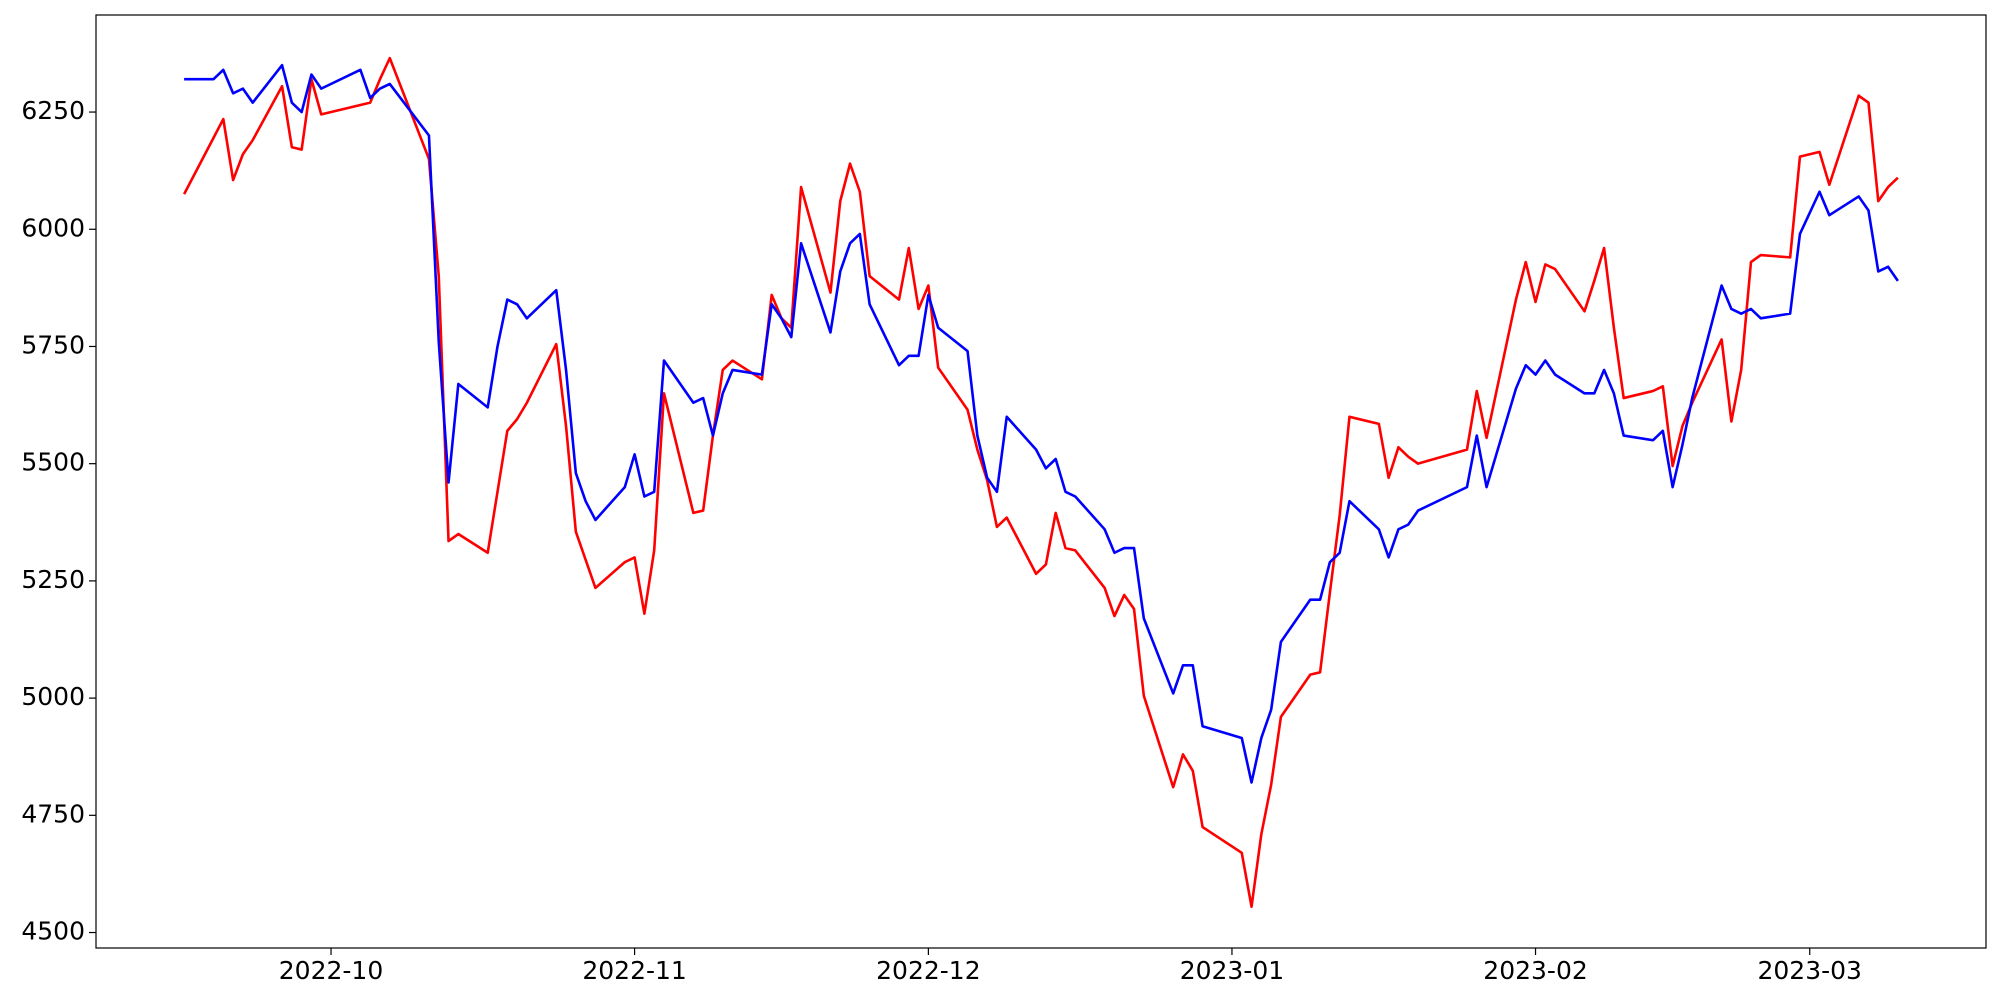  I want to click on x-tick-label: 2022-12, so click(928, 970).